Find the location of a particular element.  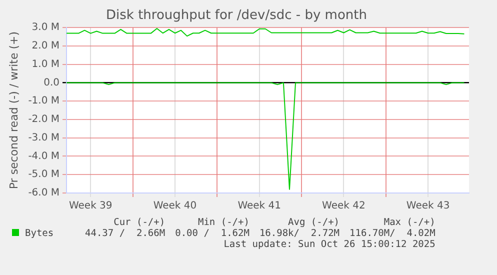

y-tick-label: -6.0 M is located at coordinates (44, 193).